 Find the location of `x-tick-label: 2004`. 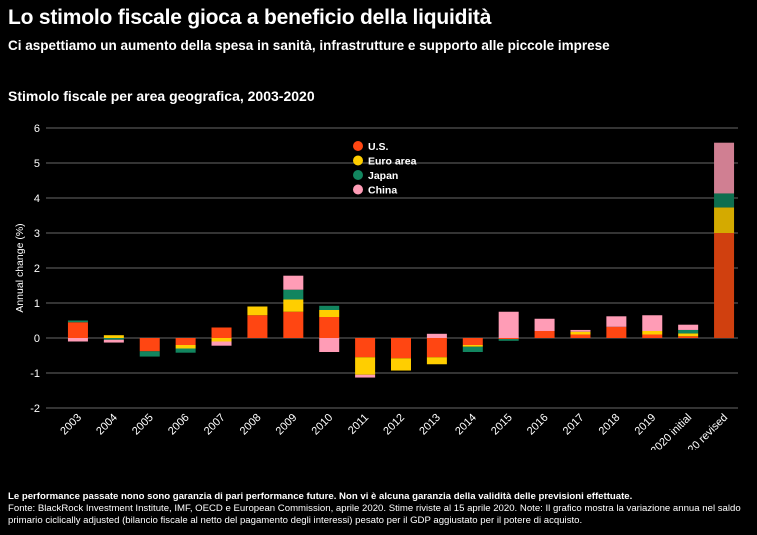

x-tick-label: 2004 is located at coordinates (107, 425).